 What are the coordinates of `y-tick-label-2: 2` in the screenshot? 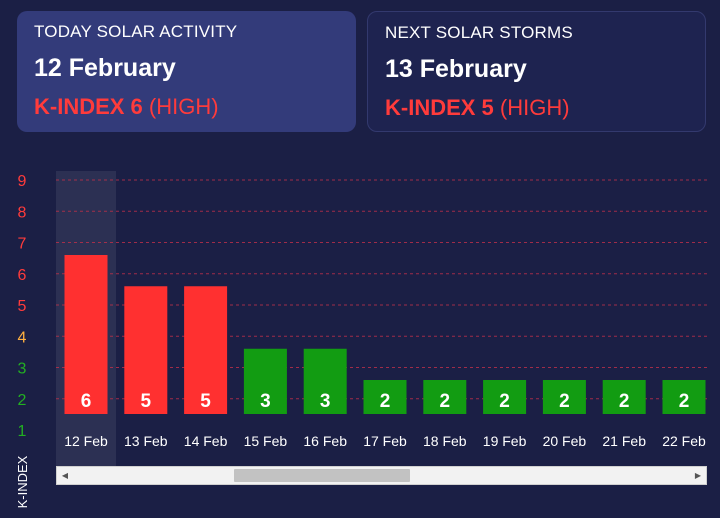 It's located at (22, 400).